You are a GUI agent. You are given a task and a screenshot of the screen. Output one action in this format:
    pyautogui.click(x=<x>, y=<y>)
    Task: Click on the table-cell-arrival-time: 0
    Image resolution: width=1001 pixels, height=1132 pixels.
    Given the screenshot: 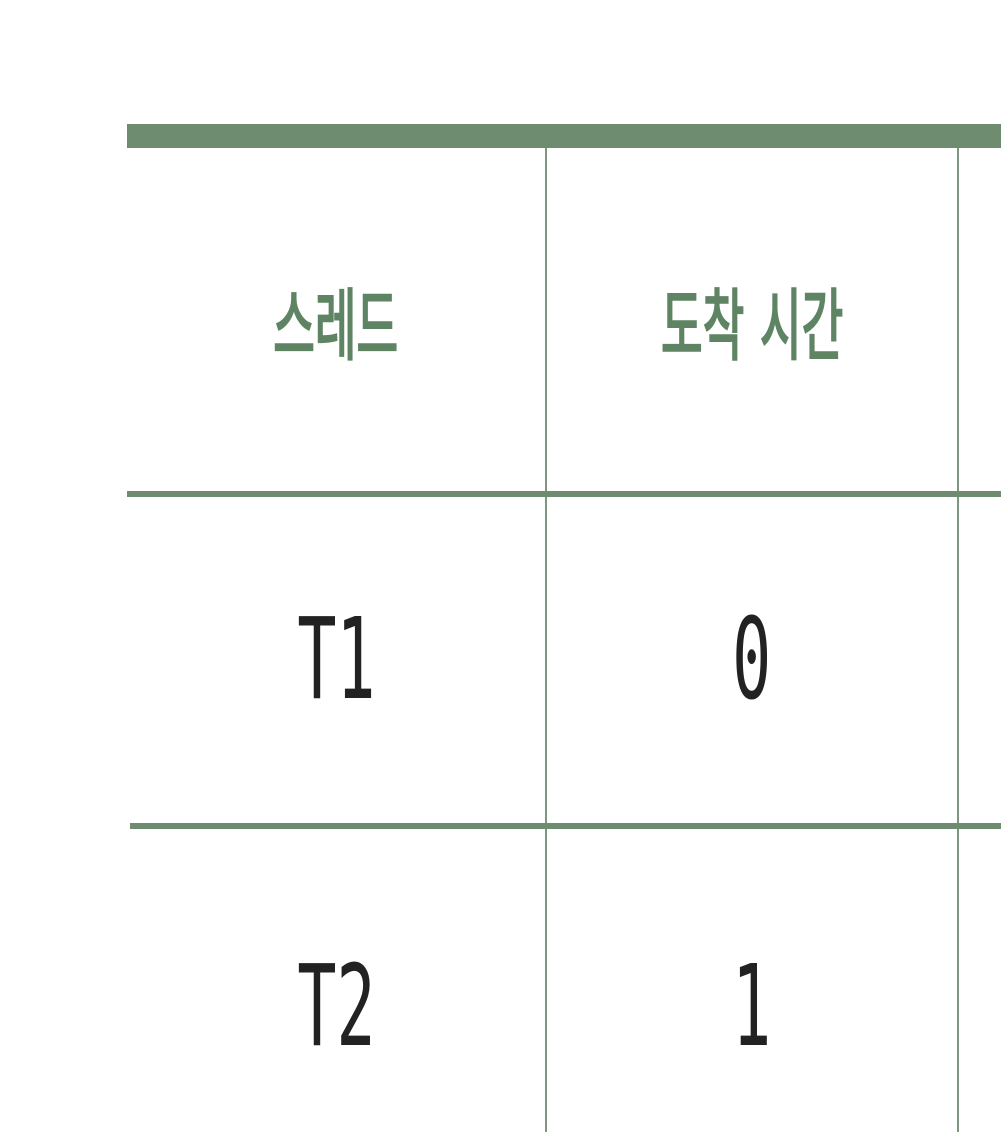 What is the action you would take?
    pyautogui.click(x=752, y=660)
    